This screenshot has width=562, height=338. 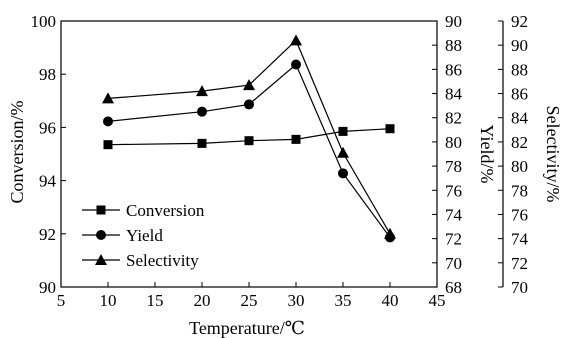 What do you see at coordinates (453, 263) in the screenshot?
I see `yield-tick-label: 70` at bounding box center [453, 263].